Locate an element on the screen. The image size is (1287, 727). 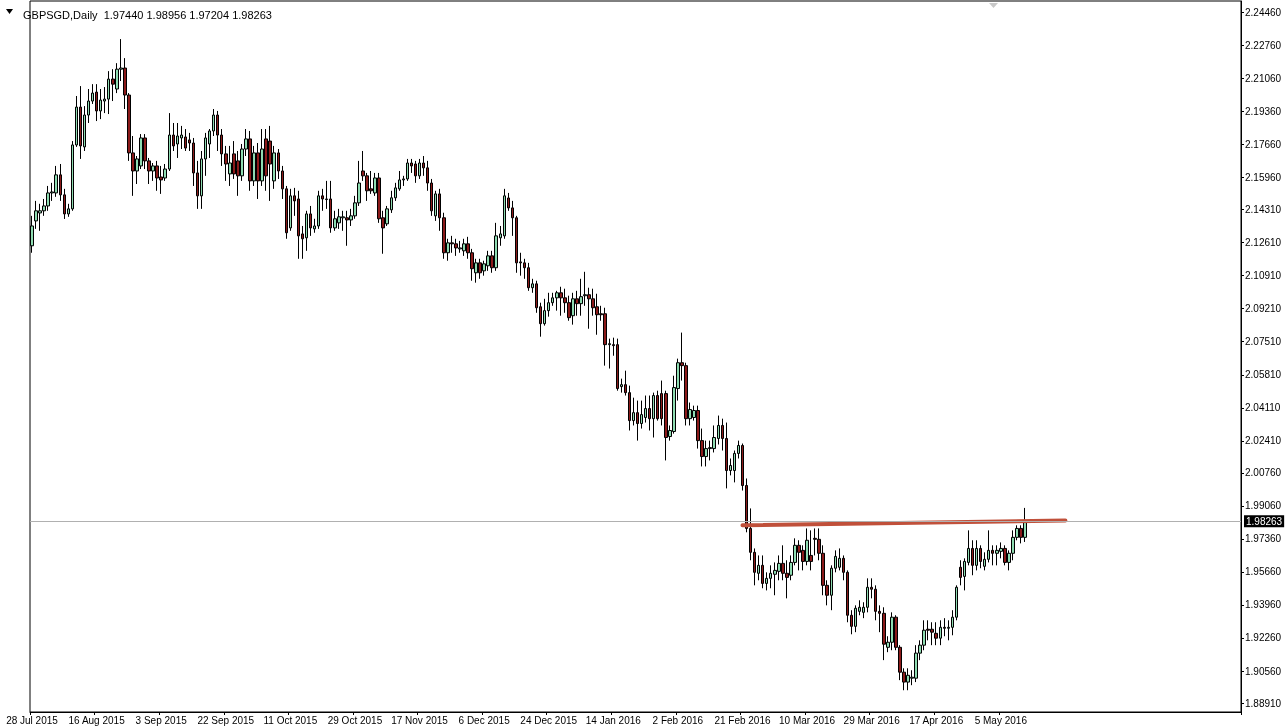
y-tick-label: 1.93960 is located at coordinates (1263, 605).